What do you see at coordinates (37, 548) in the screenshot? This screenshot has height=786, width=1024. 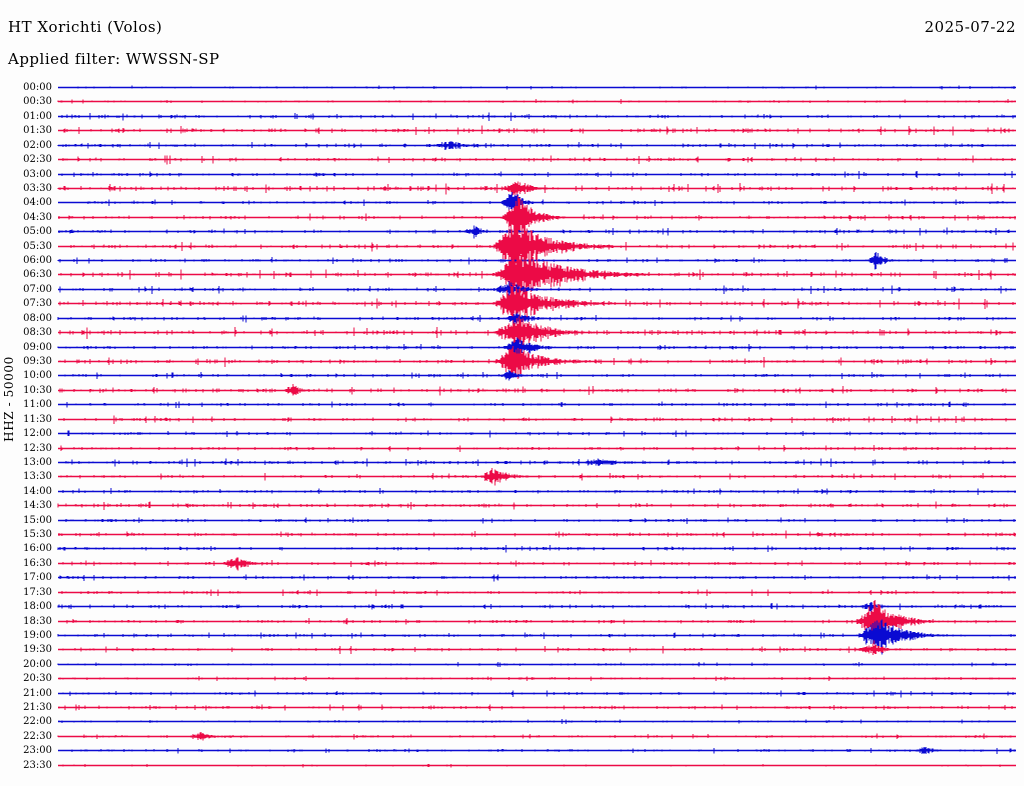 I see `time-tick-label: 16:00` at bounding box center [37, 548].